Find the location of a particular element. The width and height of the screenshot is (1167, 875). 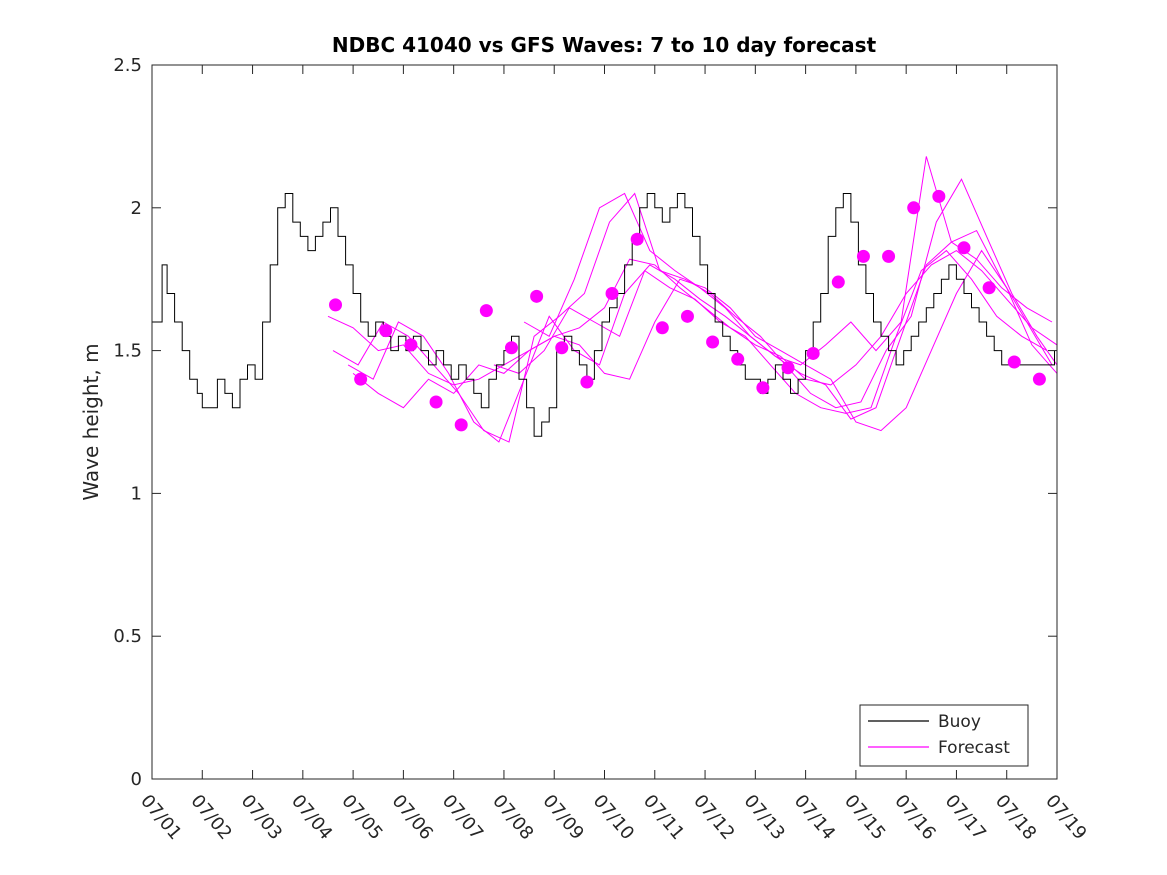

y-tick-label: 0.5 is located at coordinates (127, 636).